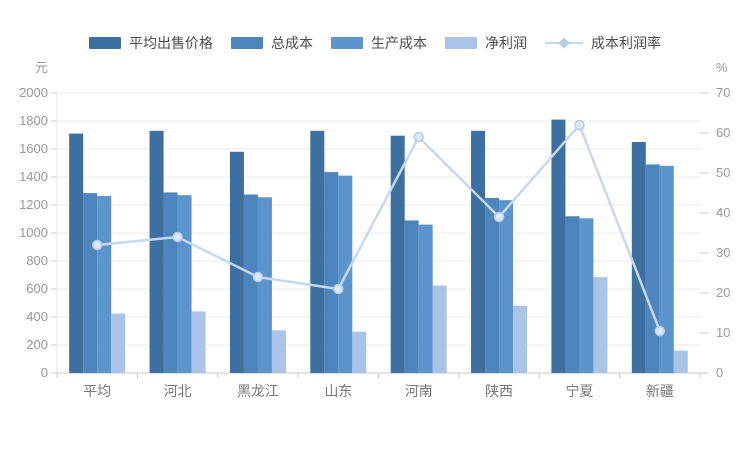 The image size is (750, 454). I want to click on bar-s3-c3, so click(359, 352).